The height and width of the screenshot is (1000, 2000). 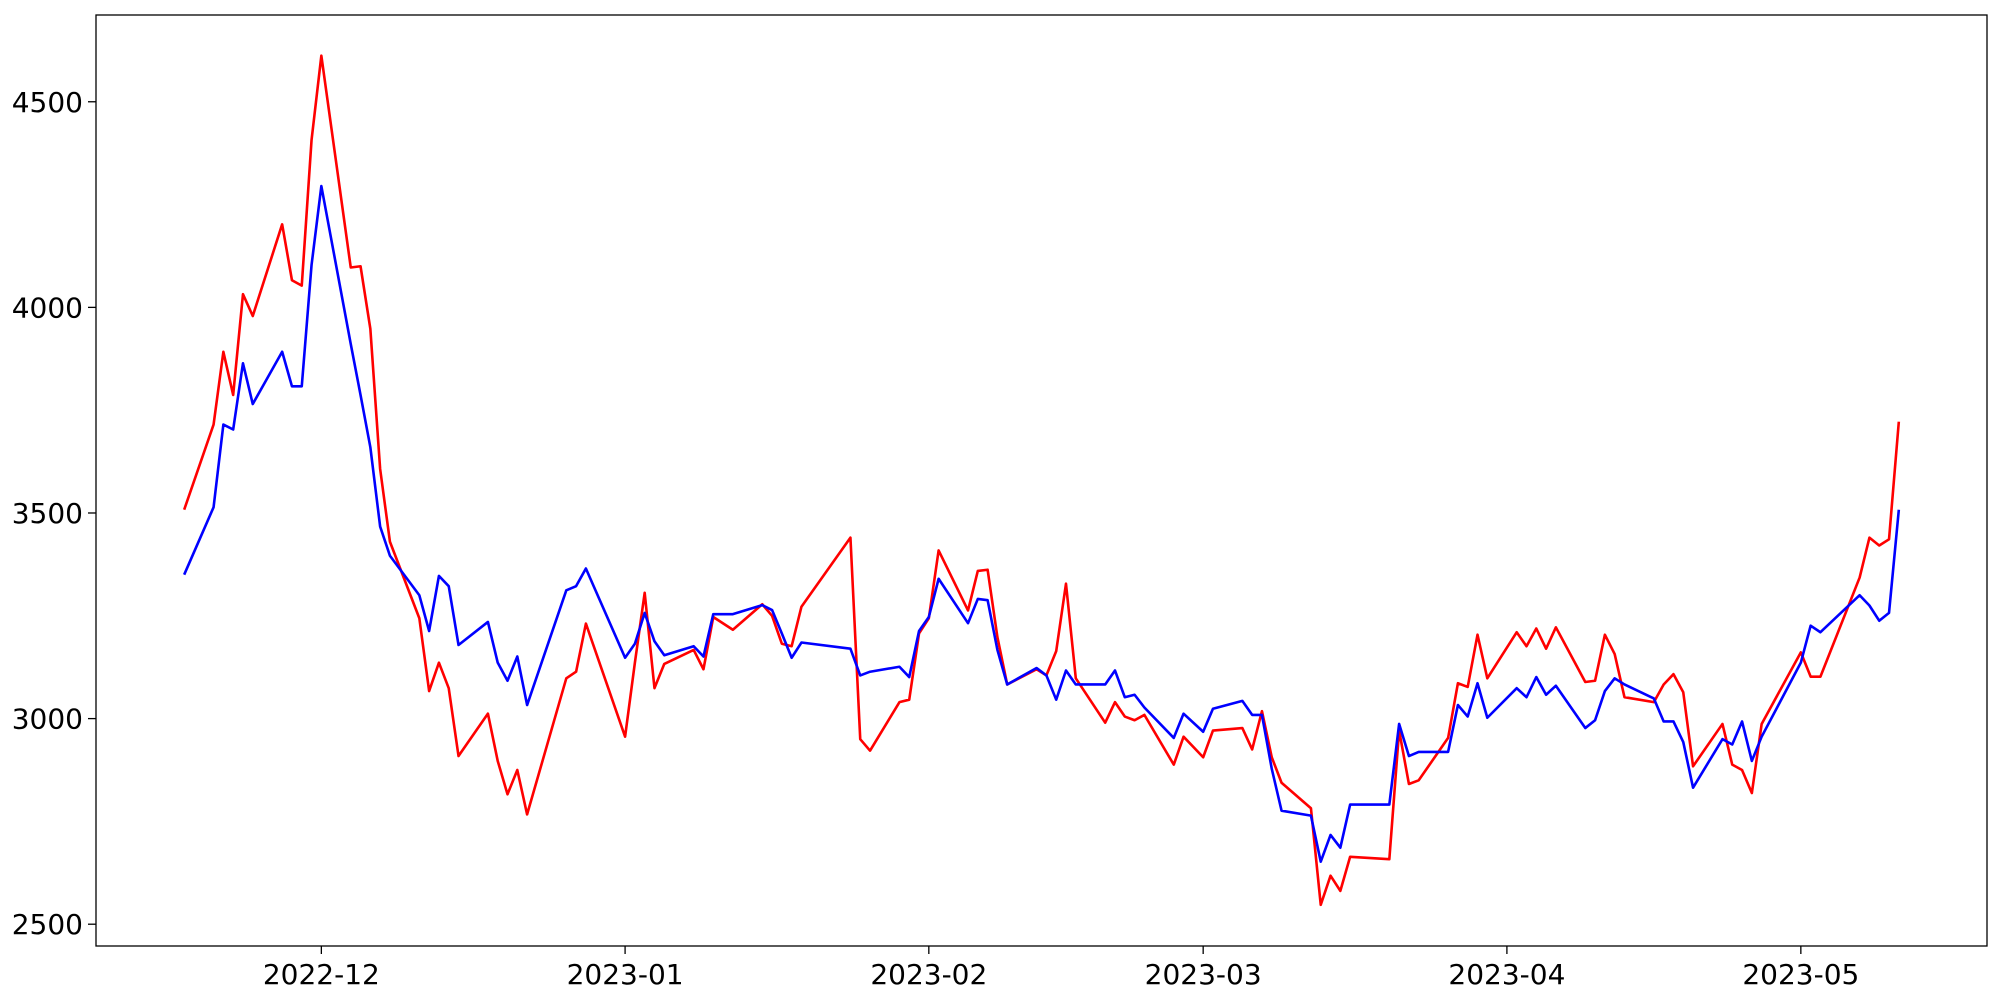 I want to click on y-tick-label: 3000, so click(x=47, y=719).